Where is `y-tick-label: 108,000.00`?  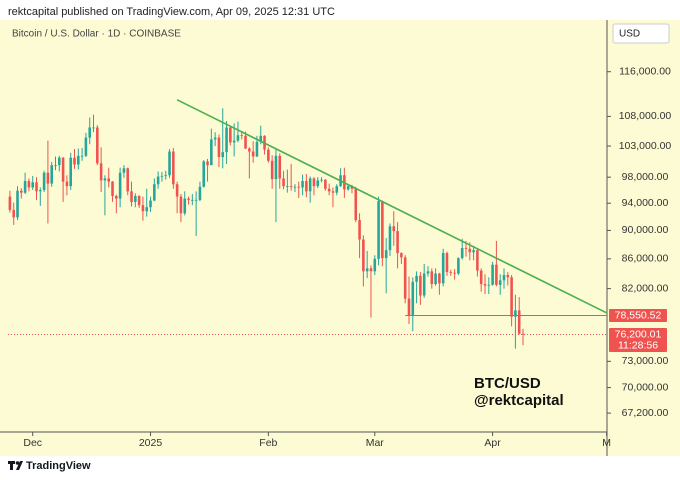
y-tick-label: 108,000.00 is located at coordinates (645, 116).